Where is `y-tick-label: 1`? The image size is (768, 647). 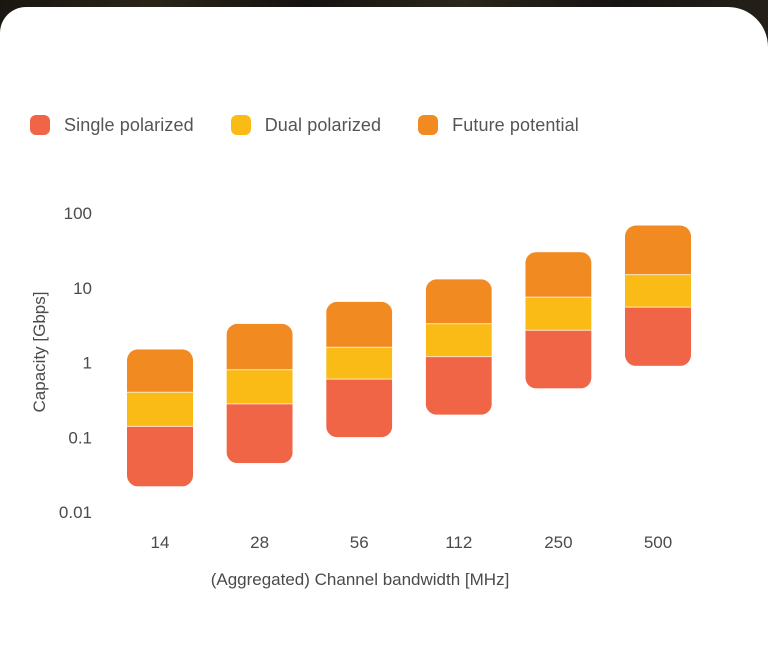
y-tick-label: 1 is located at coordinates (87, 363).